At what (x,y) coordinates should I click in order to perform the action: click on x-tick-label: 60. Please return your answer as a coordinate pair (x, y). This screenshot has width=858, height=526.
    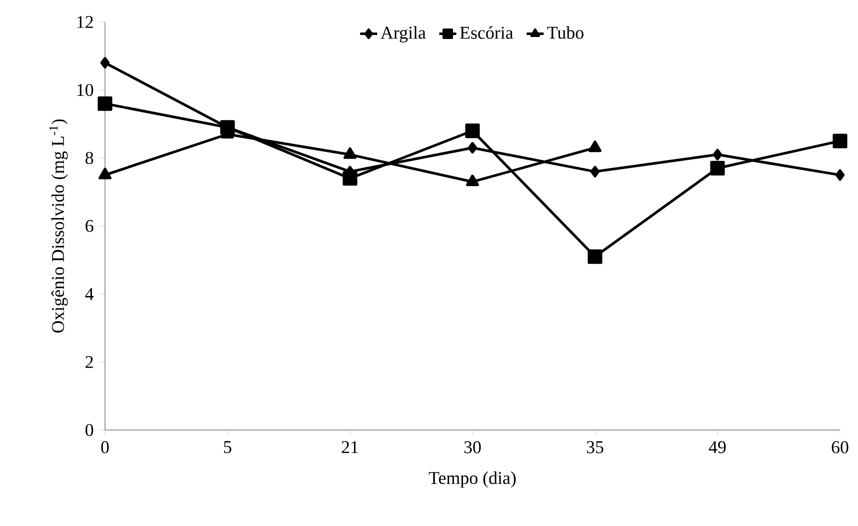
    Looking at the image, I should click on (840, 447).